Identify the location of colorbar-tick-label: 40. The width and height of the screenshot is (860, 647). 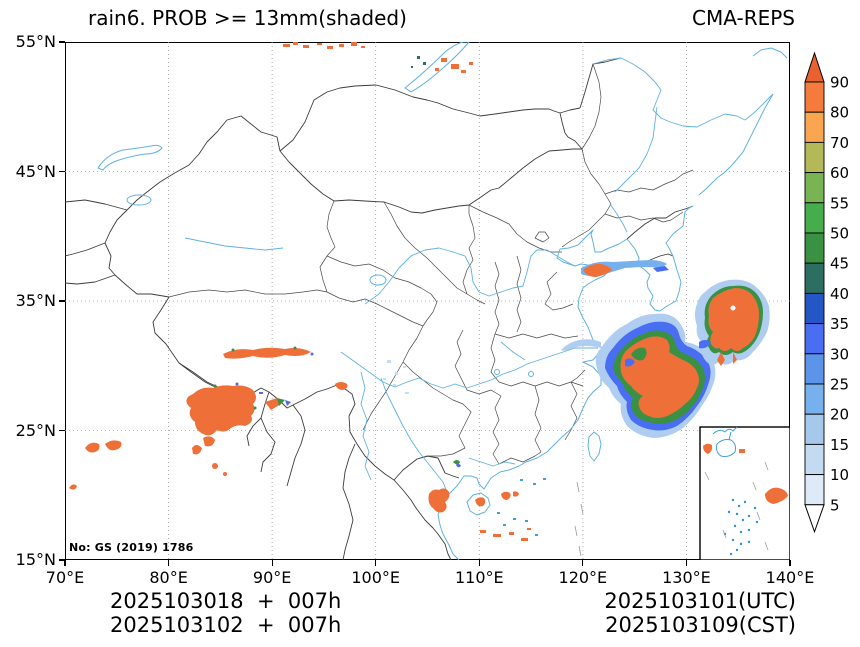
(839, 294).